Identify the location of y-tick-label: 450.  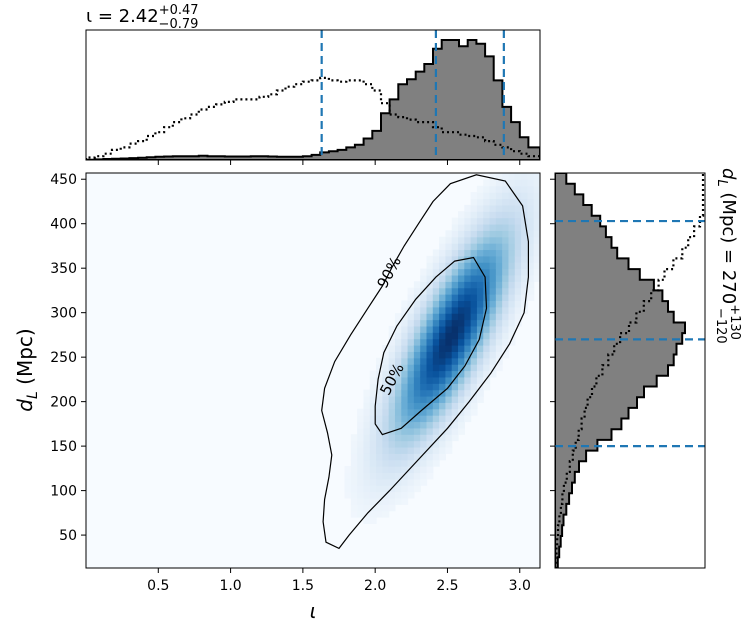
(63, 180).